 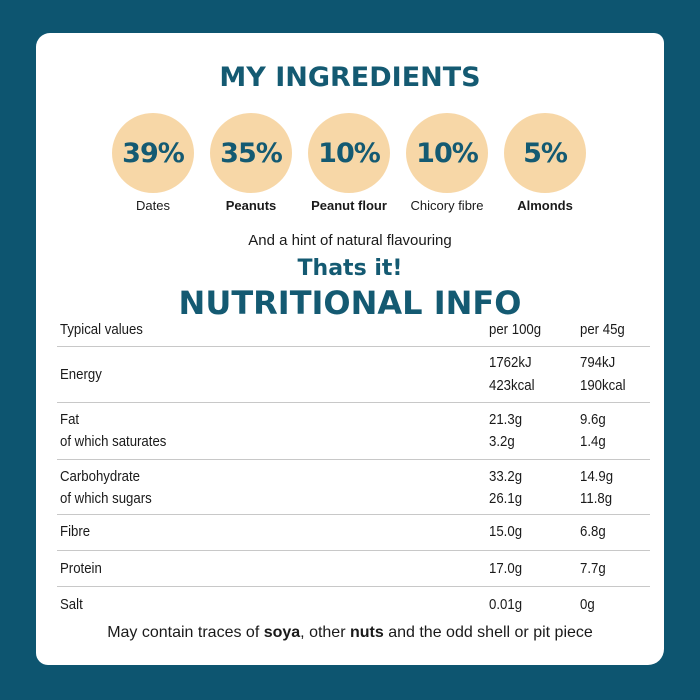 I want to click on thats-it: Thats it!, so click(x=350, y=268).